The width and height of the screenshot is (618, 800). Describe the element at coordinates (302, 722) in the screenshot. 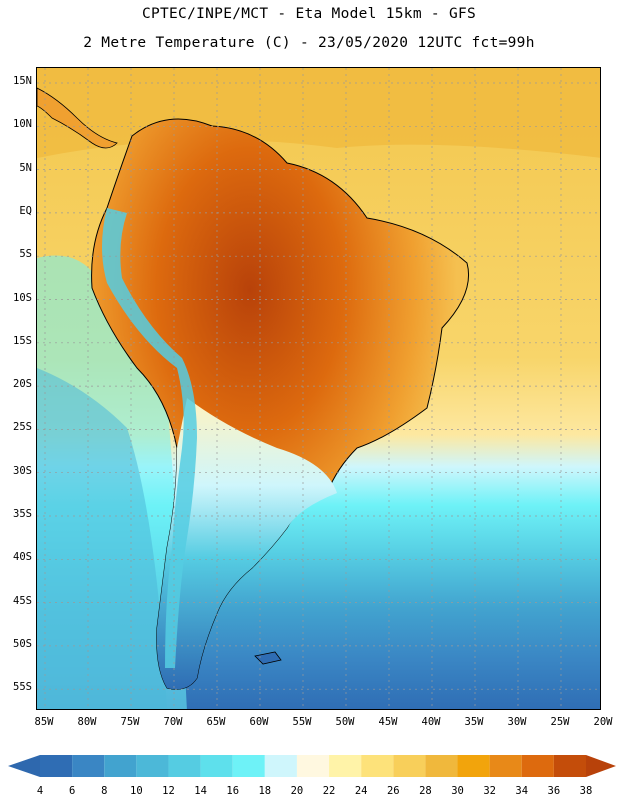

I see `lon-label: 55W` at that location.